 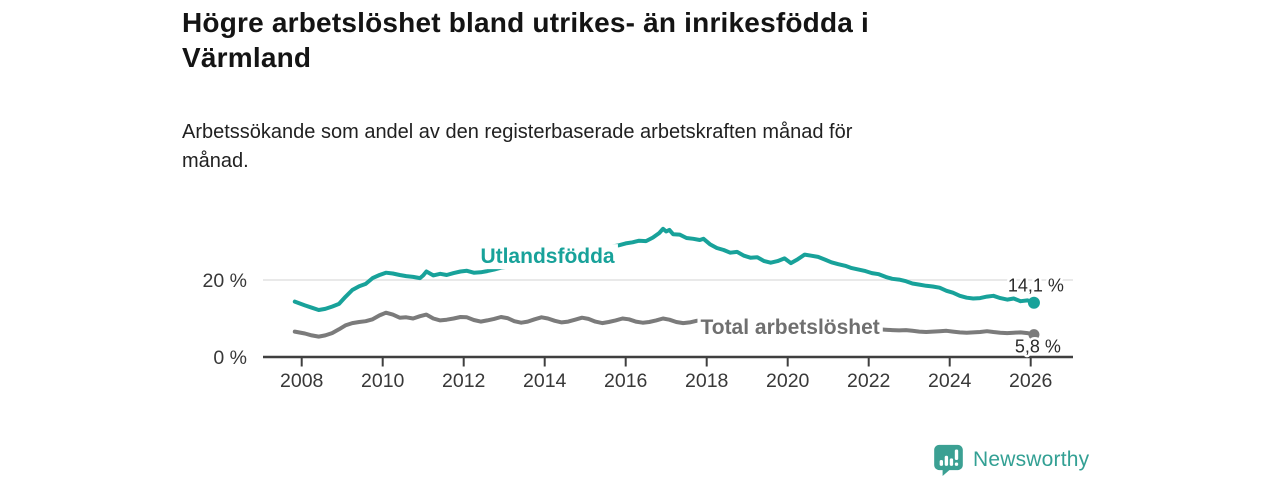 I want to click on newsworthy-brand-name: Newsworthy, so click(x=1031, y=459).